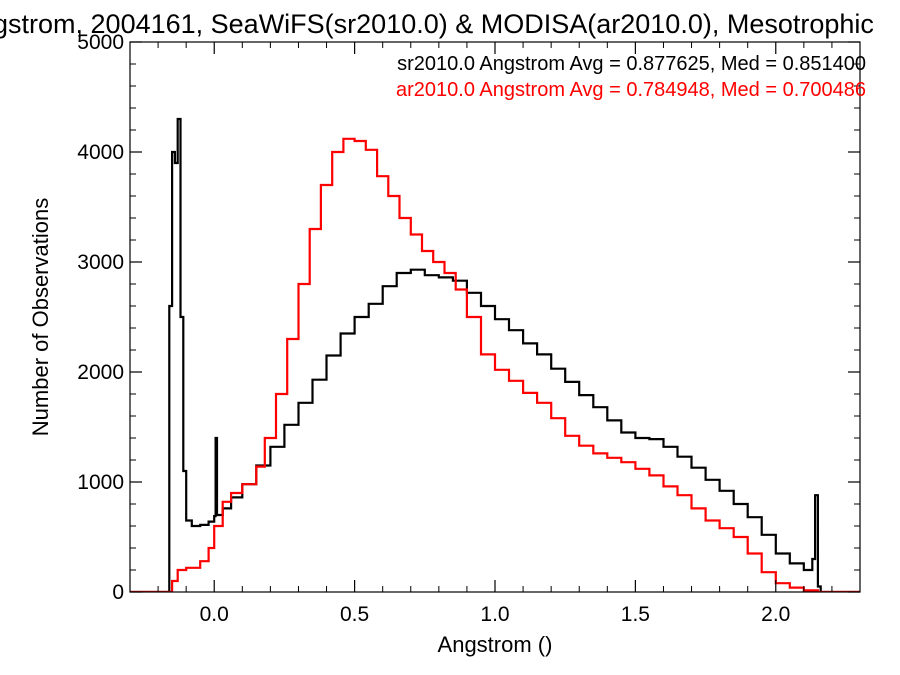  I want to click on y-axis-label: Number of Observations, so click(40, 317).